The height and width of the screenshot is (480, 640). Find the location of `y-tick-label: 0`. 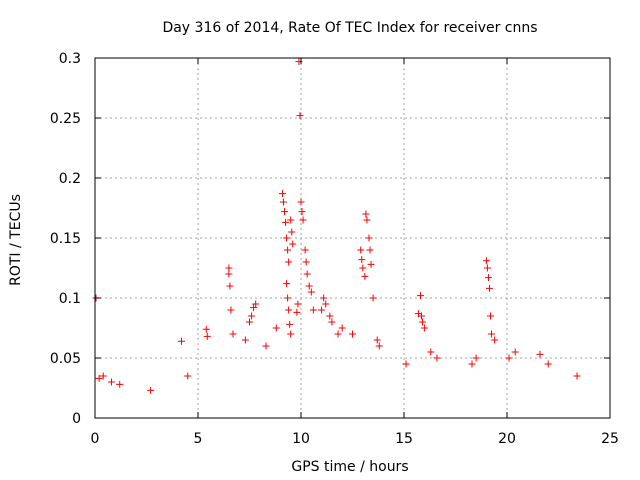

y-tick-label: 0 is located at coordinates (76, 419).